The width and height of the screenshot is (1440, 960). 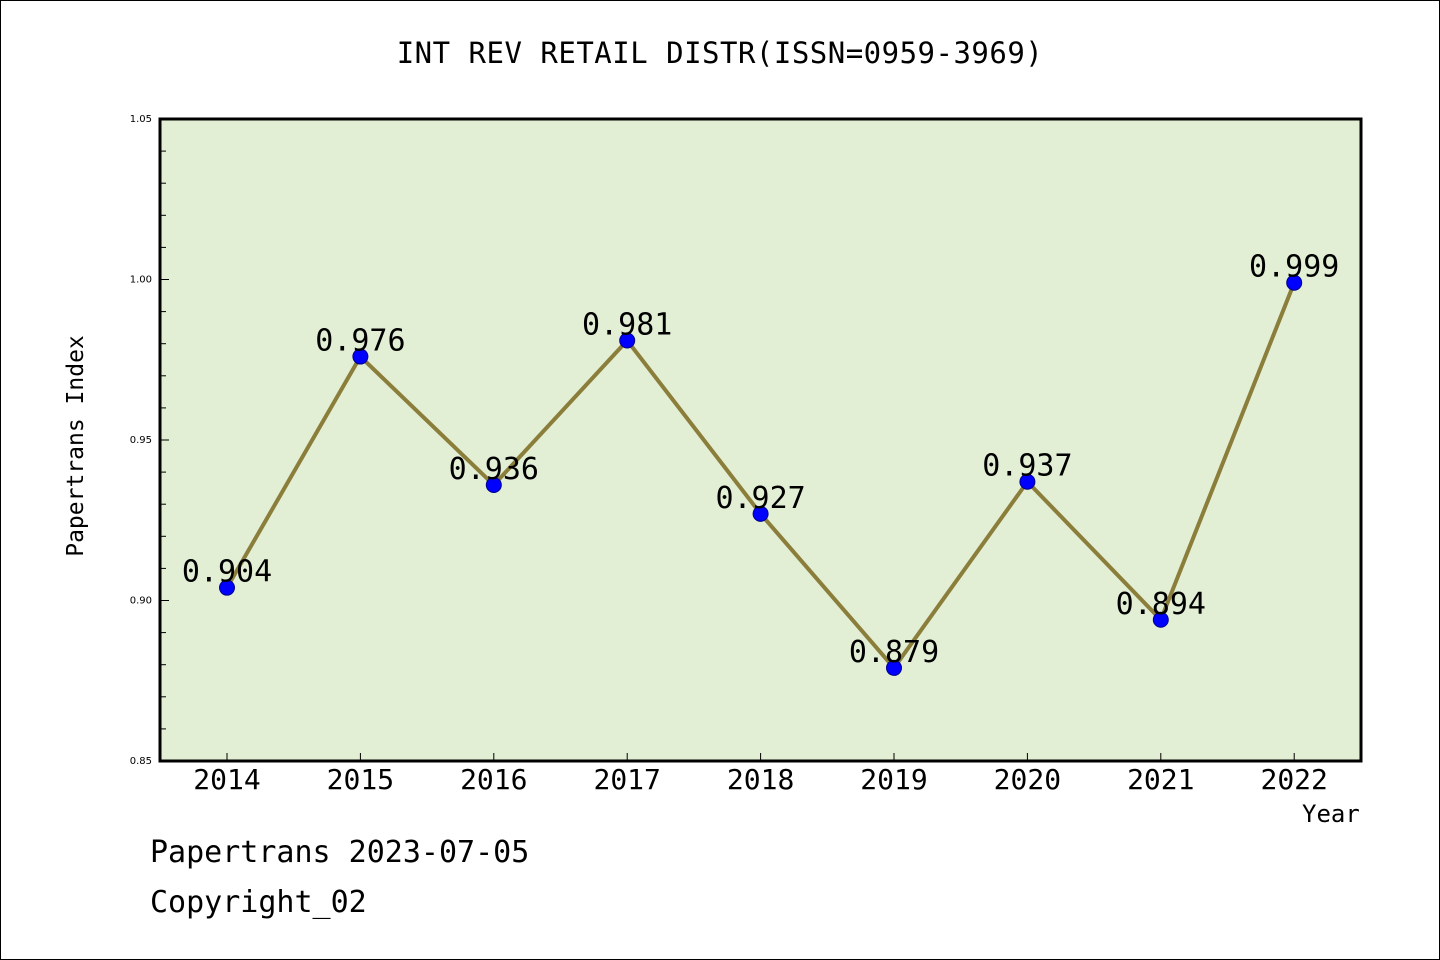 I want to click on x-axis-ticks: 2014 2015 2016 2017 2018 2019 2020 2021 2022, so click(x=760, y=774).